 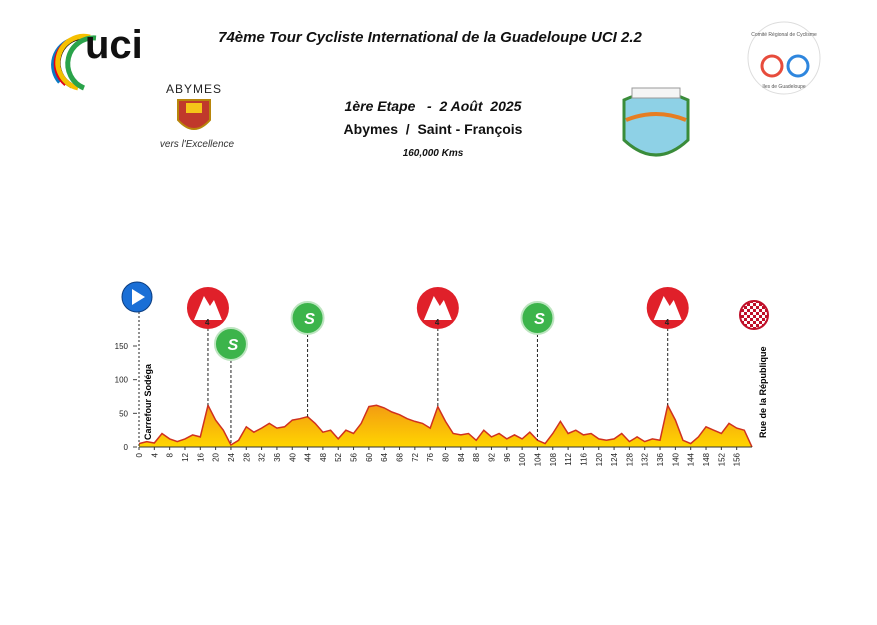 I want to click on finish-icon, so click(x=754, y=315).